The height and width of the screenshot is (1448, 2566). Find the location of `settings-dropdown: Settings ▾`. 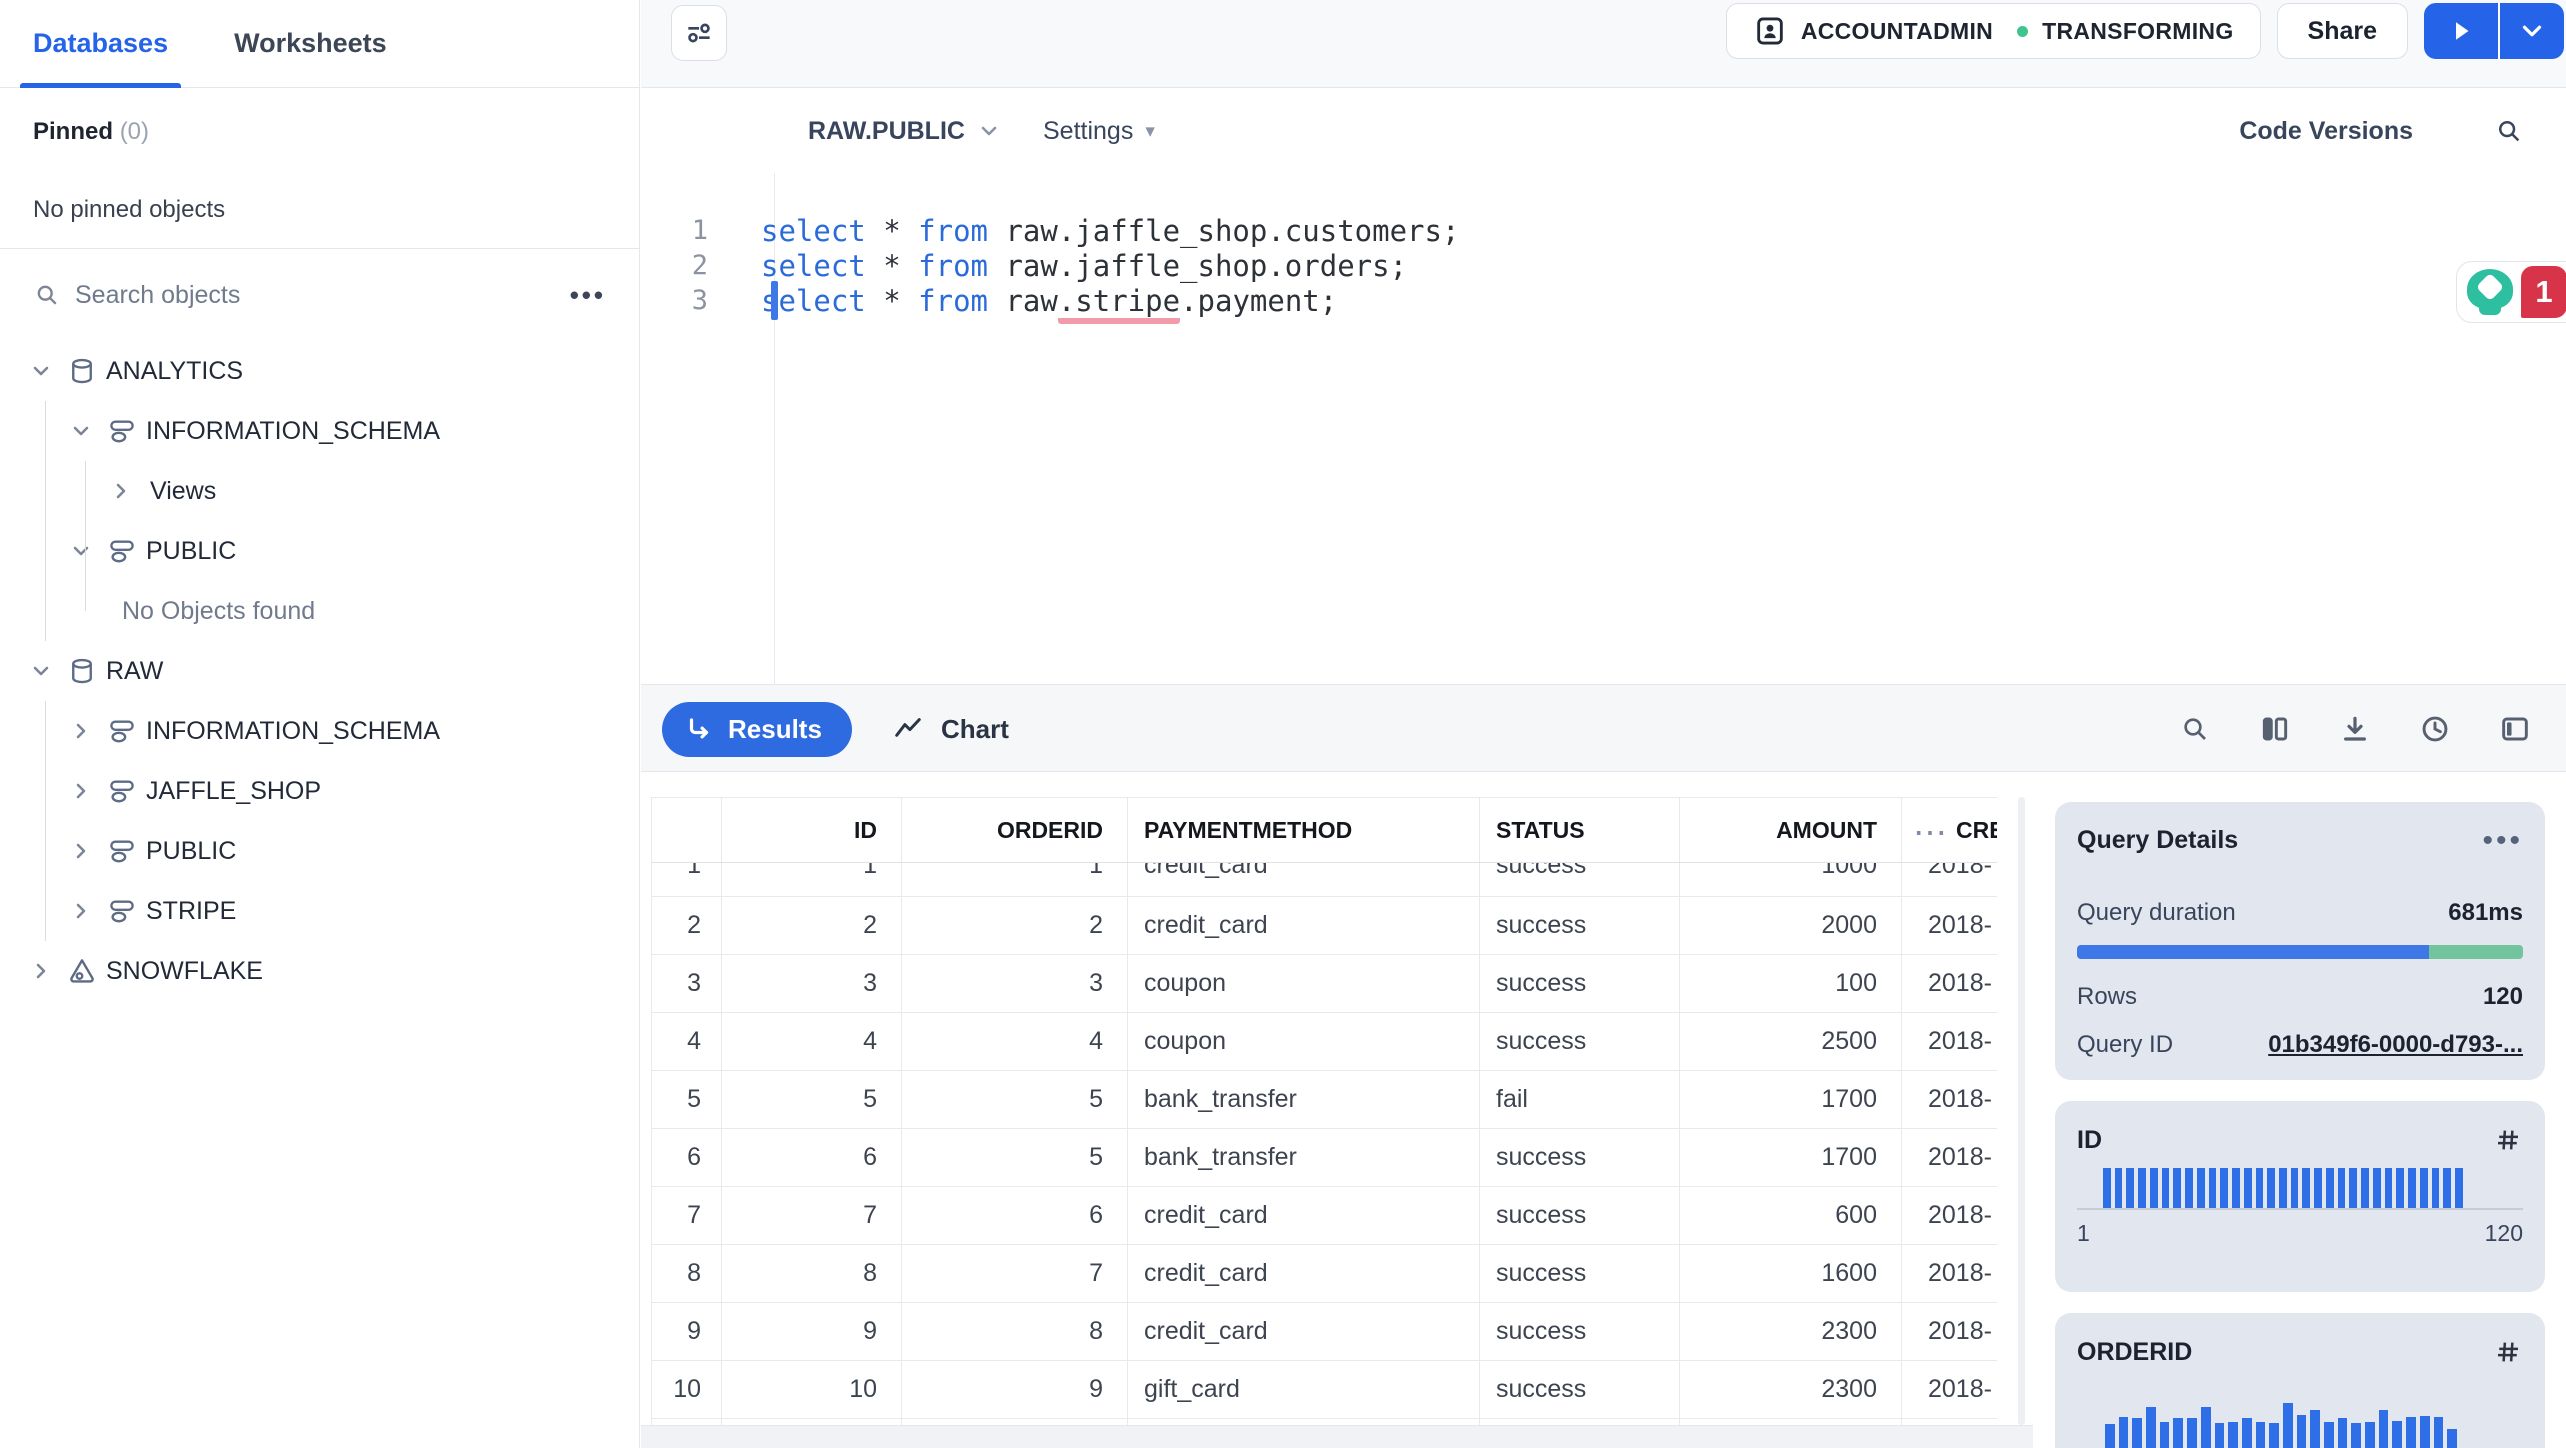

settings-dropdown: Settings ▾ is located at coordinates (1099, 131).